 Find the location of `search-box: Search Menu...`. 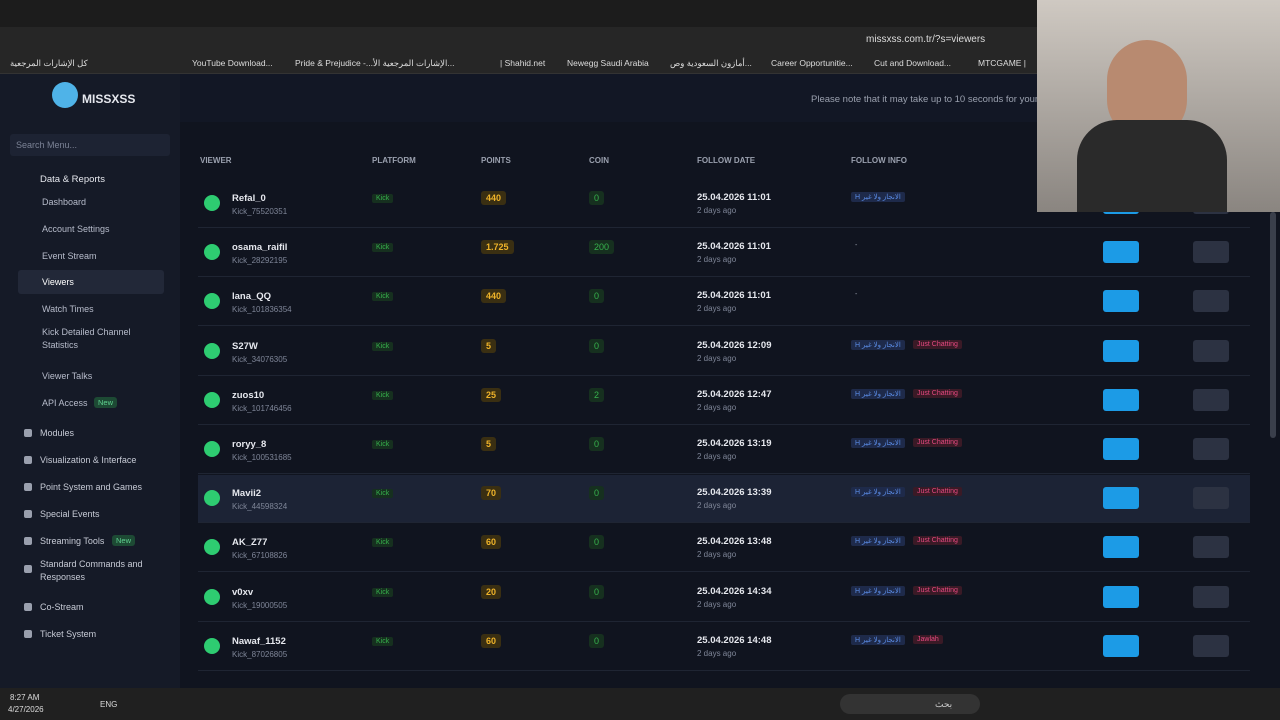

search-box: Search Menu... is located at coordinates (90, 145).